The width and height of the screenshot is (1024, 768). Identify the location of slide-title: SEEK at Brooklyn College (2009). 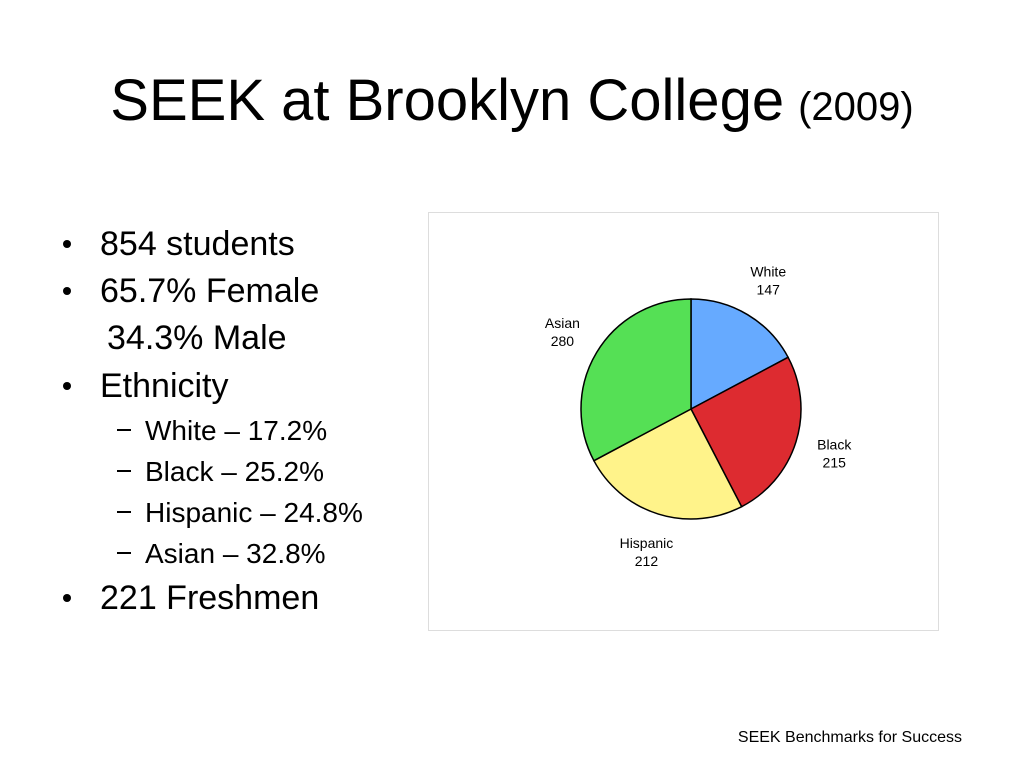
(511, 100).